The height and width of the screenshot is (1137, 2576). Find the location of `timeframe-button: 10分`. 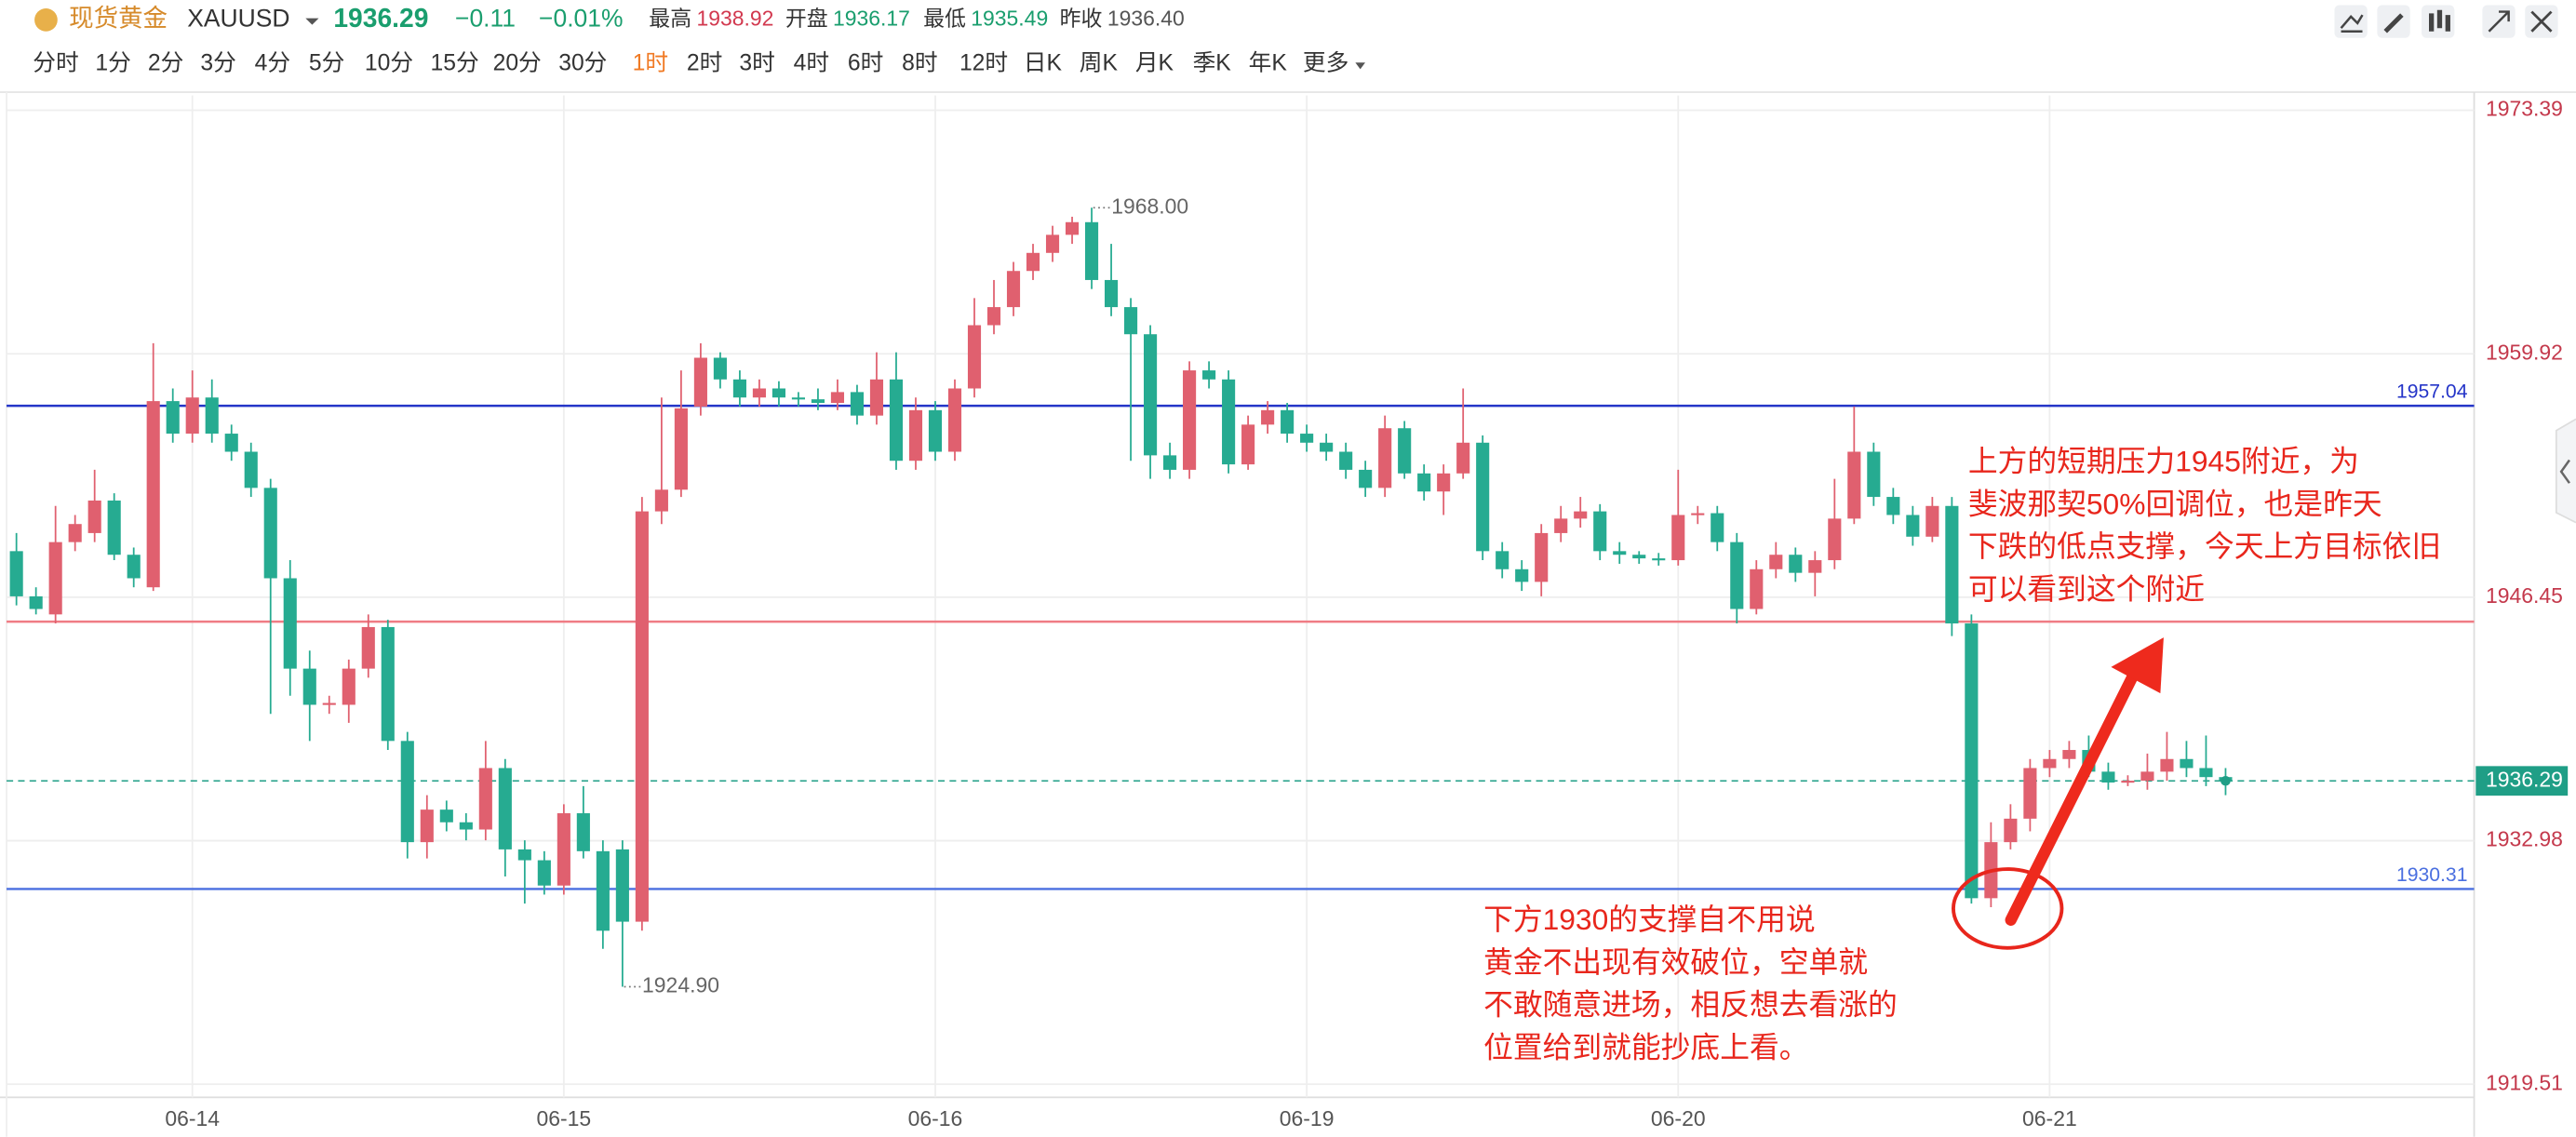

timeframe-button: 10分 is located at coordinates (389, 63).